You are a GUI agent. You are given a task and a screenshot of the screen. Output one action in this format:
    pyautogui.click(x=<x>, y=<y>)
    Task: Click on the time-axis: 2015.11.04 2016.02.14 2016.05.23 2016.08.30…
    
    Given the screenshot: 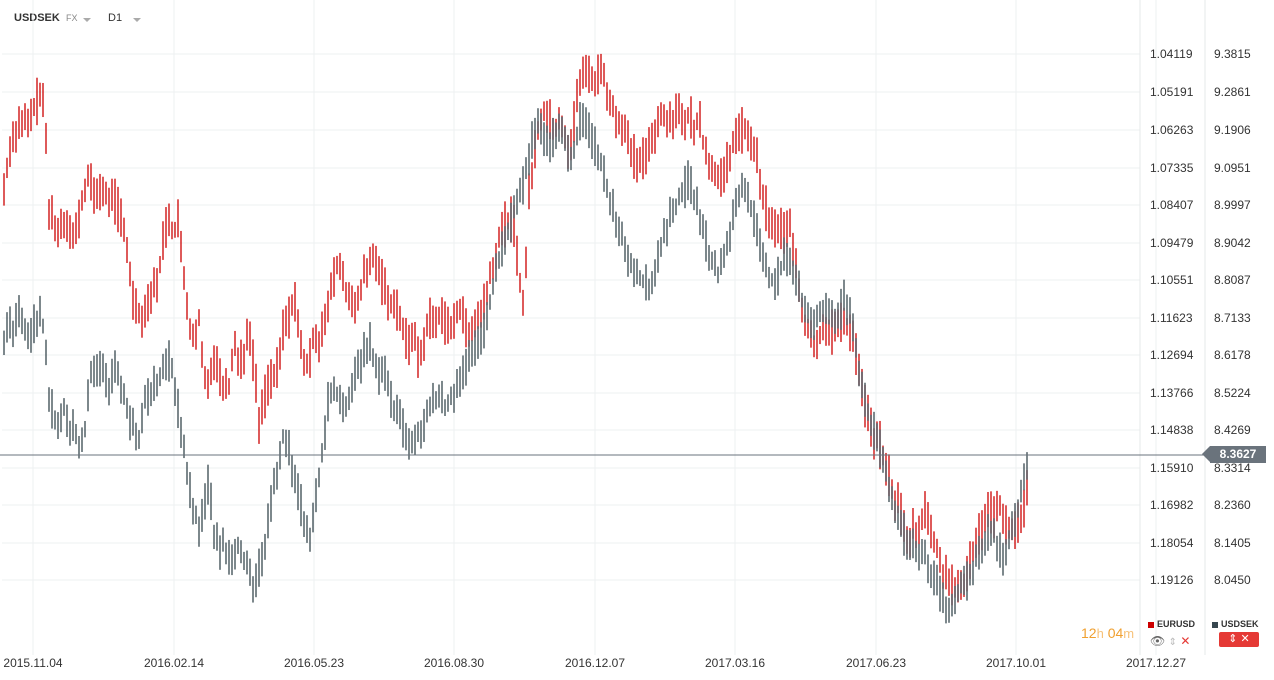 What is the action you would take?
    pyautogui.click(x=594, y=663)
    